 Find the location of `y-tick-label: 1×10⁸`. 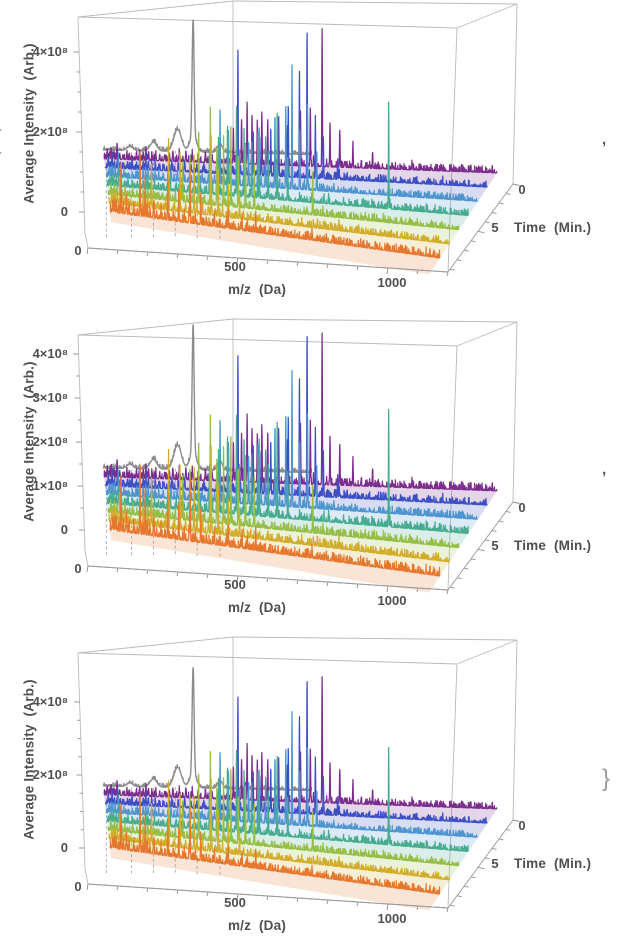

y-tick-label: 1×10⁸ is located at coordinates (50, 485).